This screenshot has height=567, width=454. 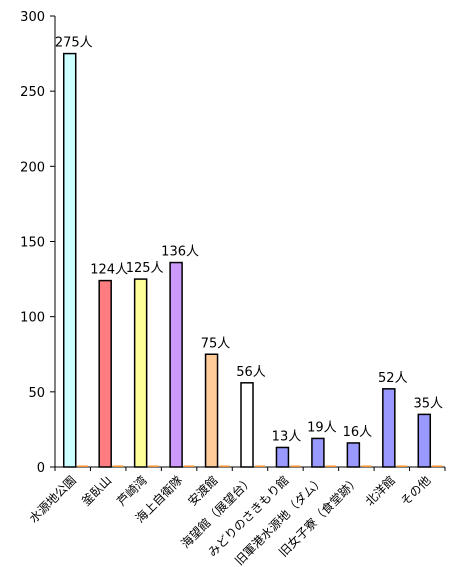 I want to click on category-label: 水源地公園, so click(x=53, y=499).